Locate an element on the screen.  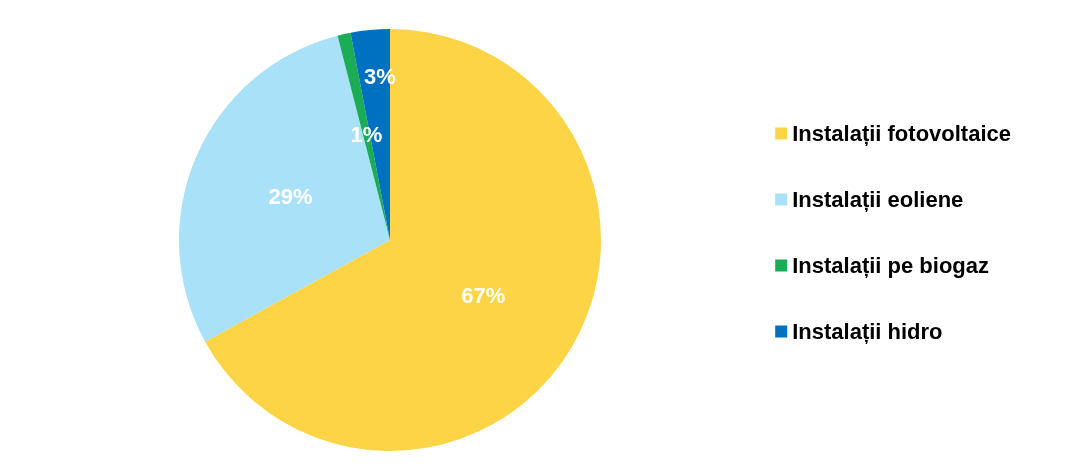
legend-label: Instalații fotovoltaice is located at coordinates (902, 133).